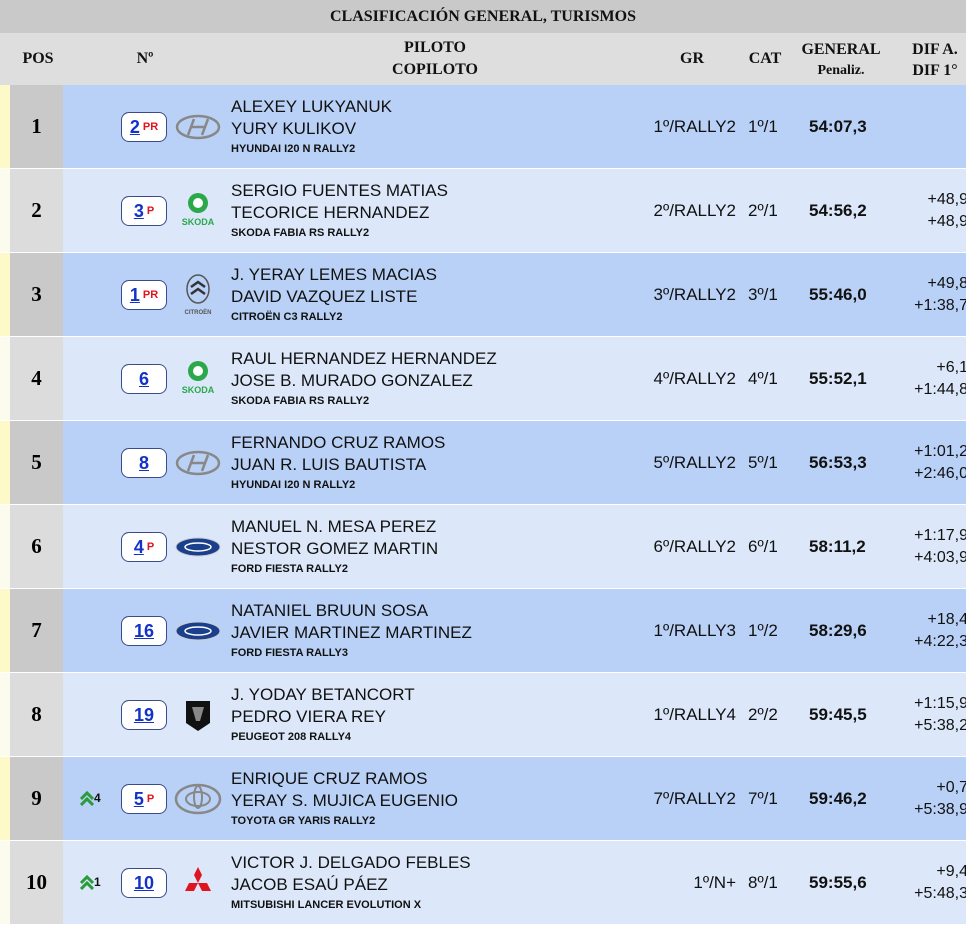 The height and width of the screenshot is (925, 966). What do you see at coordinates (935, 70) in the screenshot?
I see `header-cell: DIF 1°` at bounding box center [935, 70].